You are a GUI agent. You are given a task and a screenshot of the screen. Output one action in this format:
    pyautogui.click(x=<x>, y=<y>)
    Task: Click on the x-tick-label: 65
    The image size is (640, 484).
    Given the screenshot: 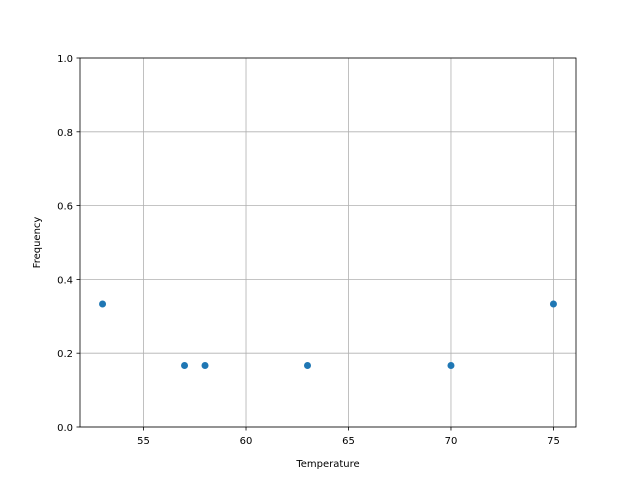 What is the action you would take?
    pyautogui.click(x=348, y=441)
    